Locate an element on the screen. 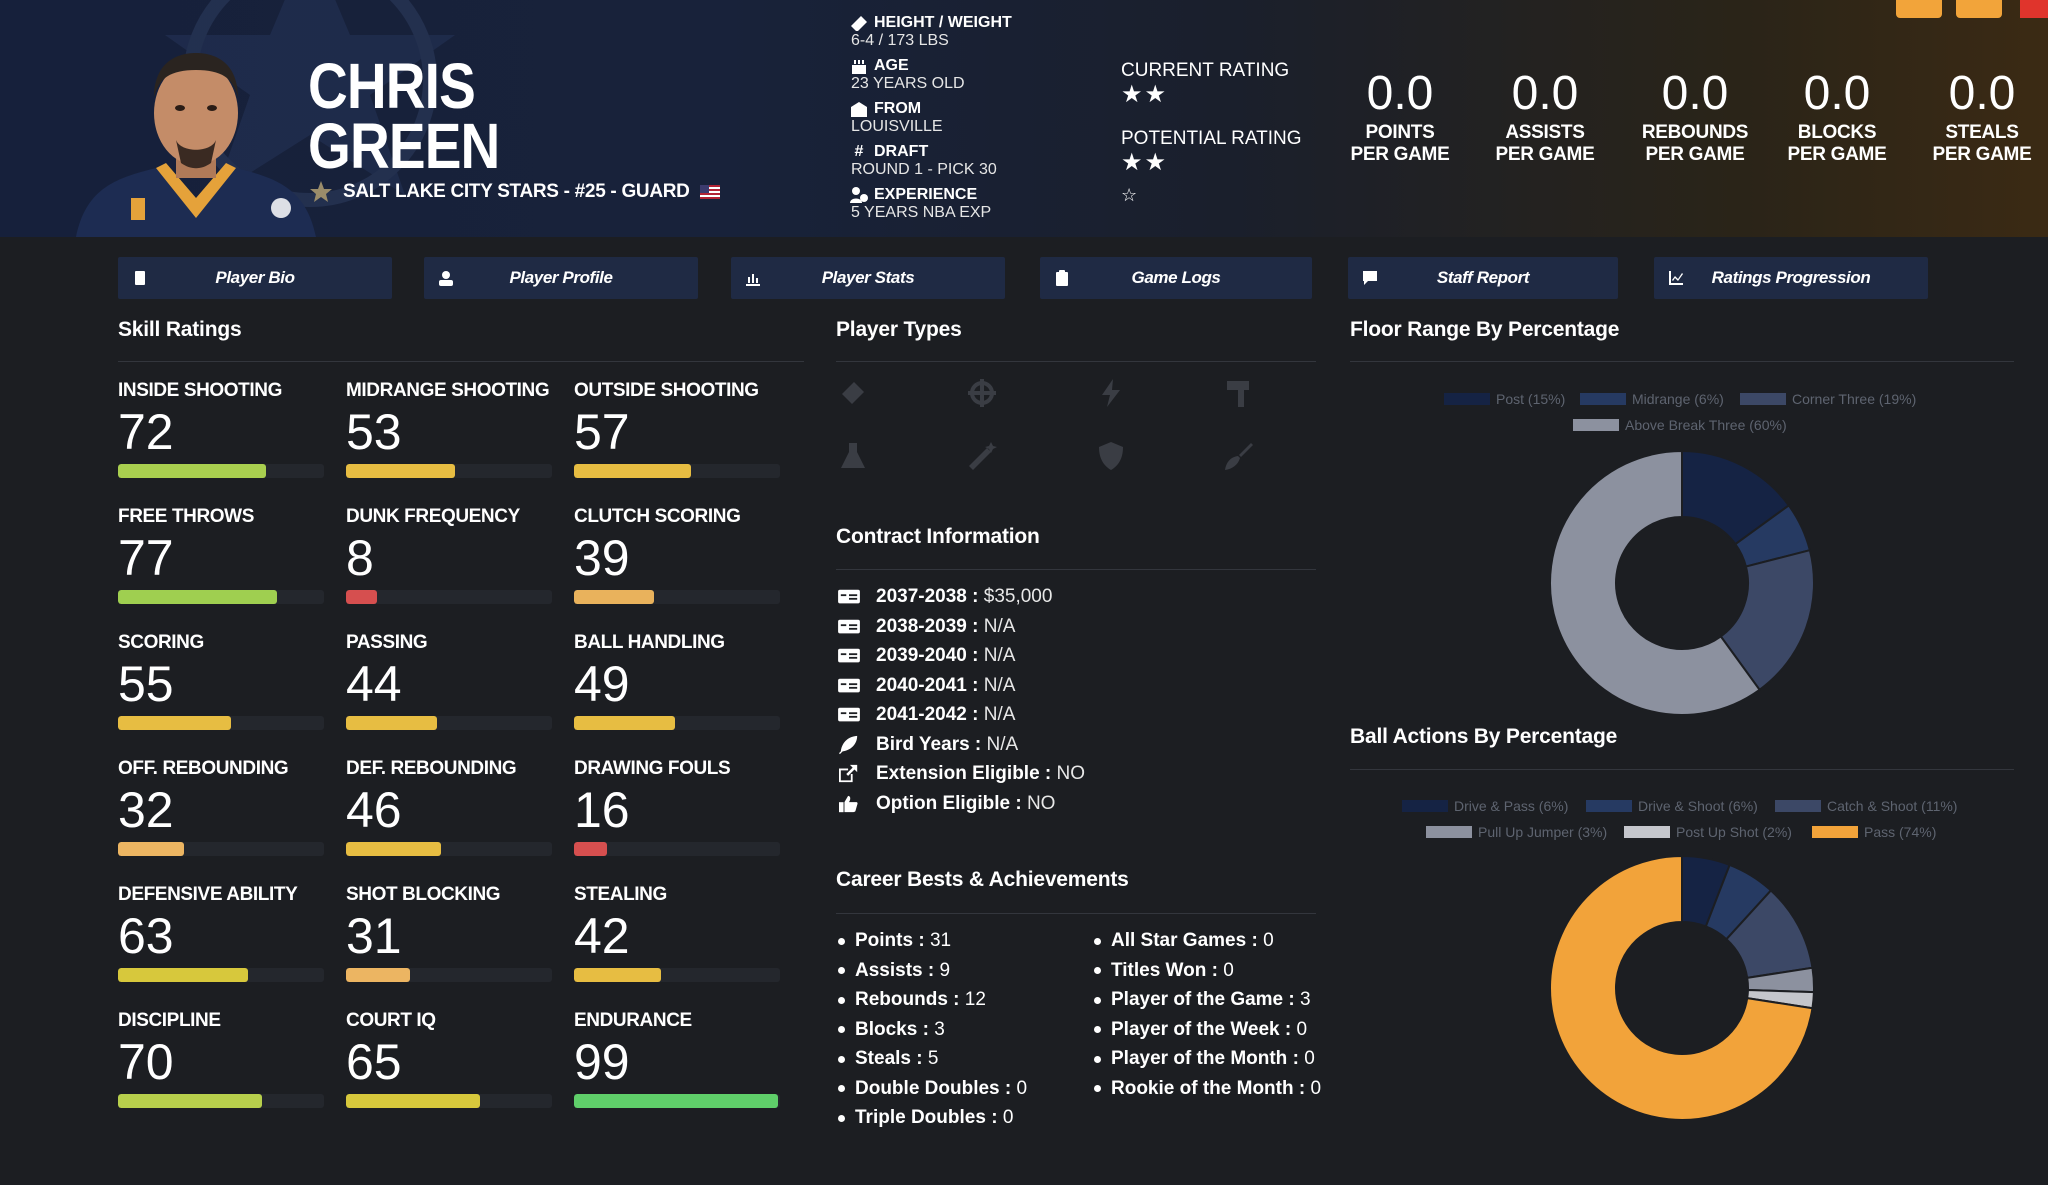 This screenshot has height=1185, width=2048. contract-row: 2038-2039 : N/A is located at coordinates (925, 627).